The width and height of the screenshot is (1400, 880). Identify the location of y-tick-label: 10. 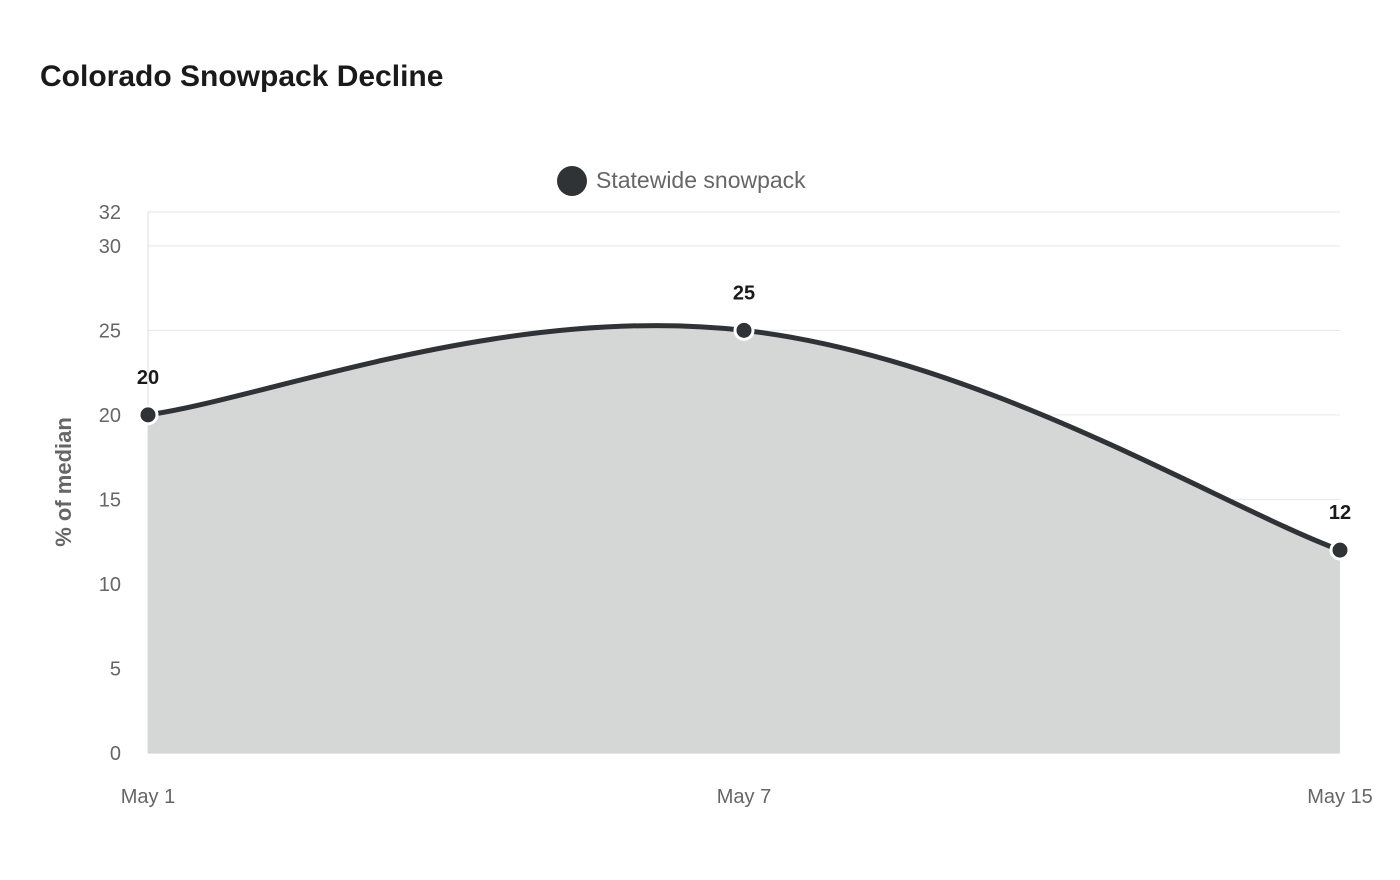
(110, 585).